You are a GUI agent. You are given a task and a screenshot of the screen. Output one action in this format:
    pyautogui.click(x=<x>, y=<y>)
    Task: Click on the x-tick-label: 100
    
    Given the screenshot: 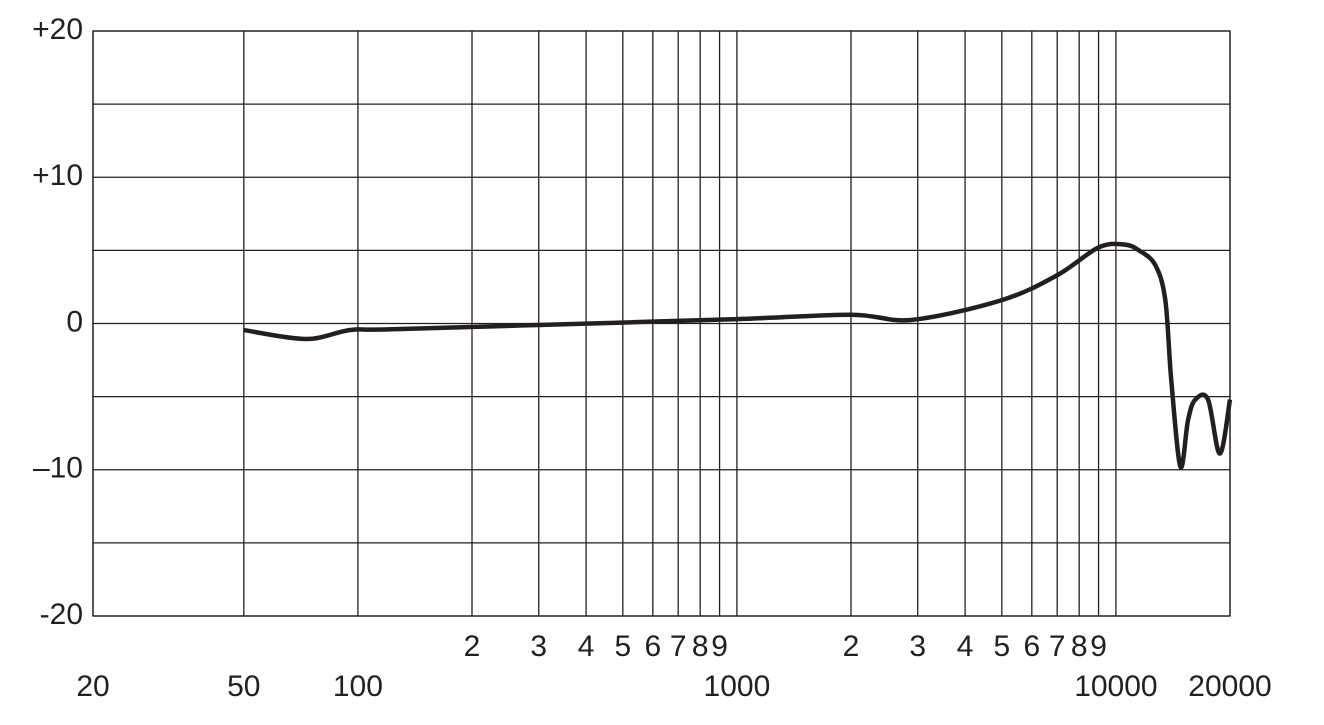 What is the action you would take?
    pyautogui.click(x=358, y=686)
    